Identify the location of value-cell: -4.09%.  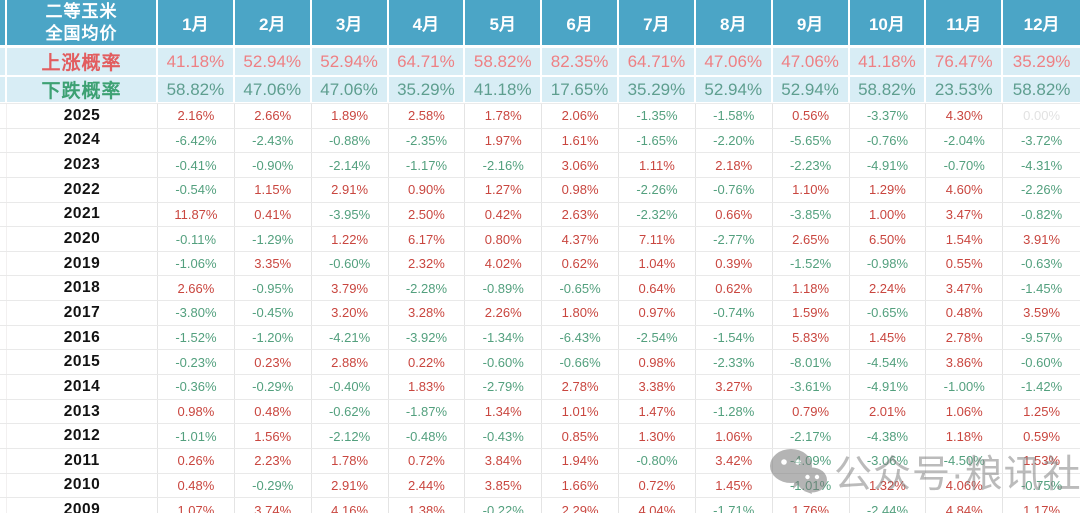
(811, 460).